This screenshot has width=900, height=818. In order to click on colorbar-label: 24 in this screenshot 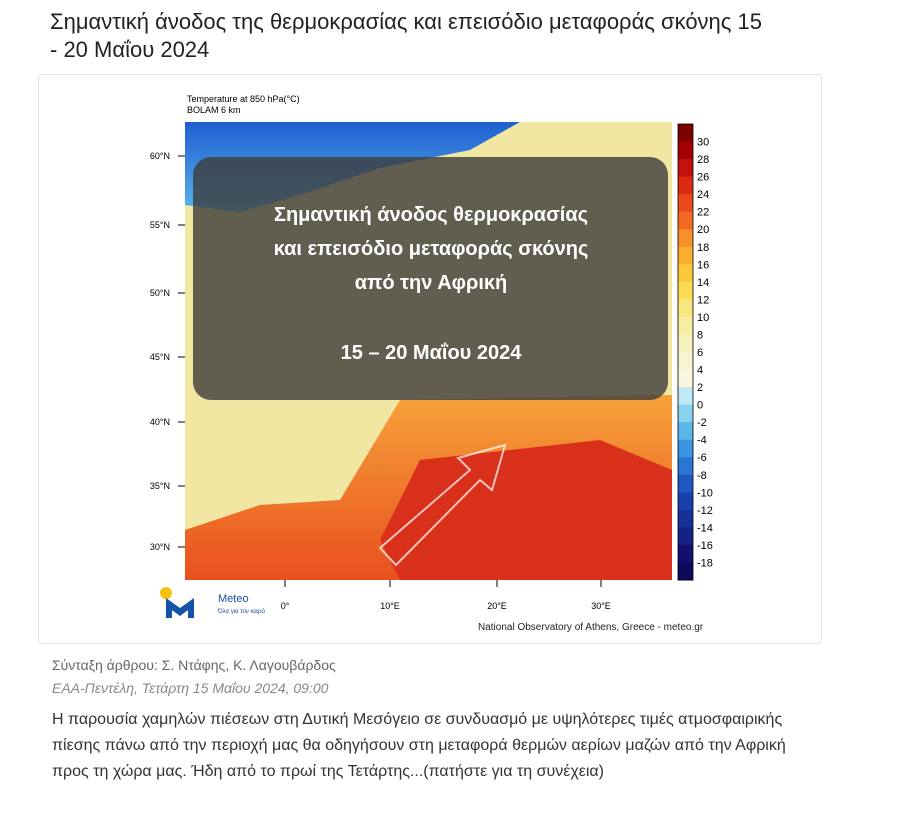, I will do `click(703, 195)`.